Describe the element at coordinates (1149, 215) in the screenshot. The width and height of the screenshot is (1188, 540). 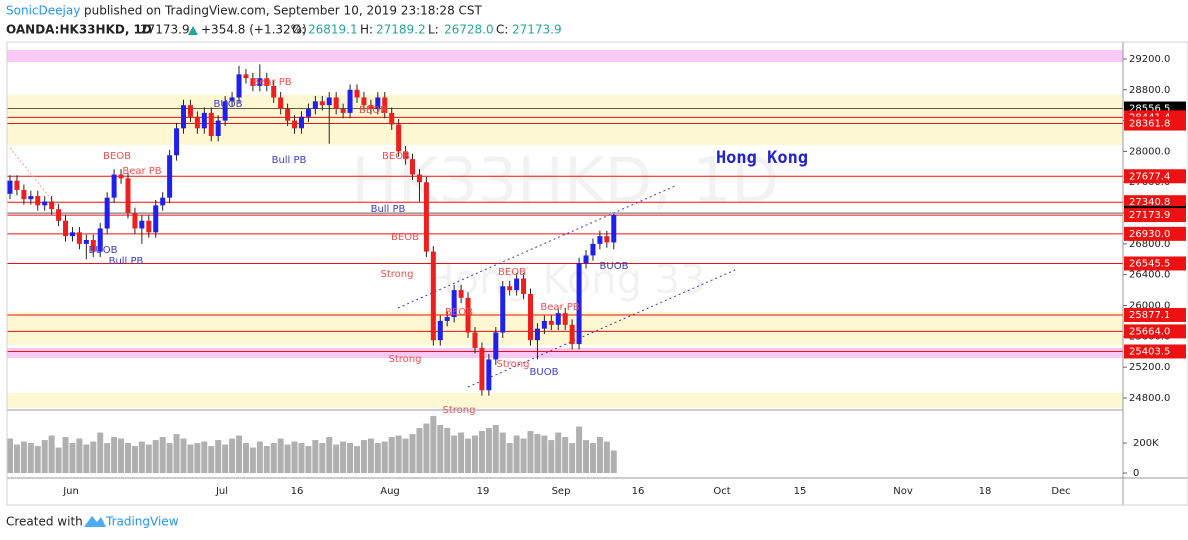
I see `level-label: 27173.9` at that location.